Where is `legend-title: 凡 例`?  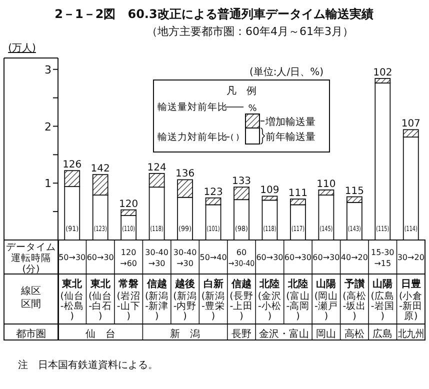 legend-title: 凡 例 is located at coordinates (241, 91).